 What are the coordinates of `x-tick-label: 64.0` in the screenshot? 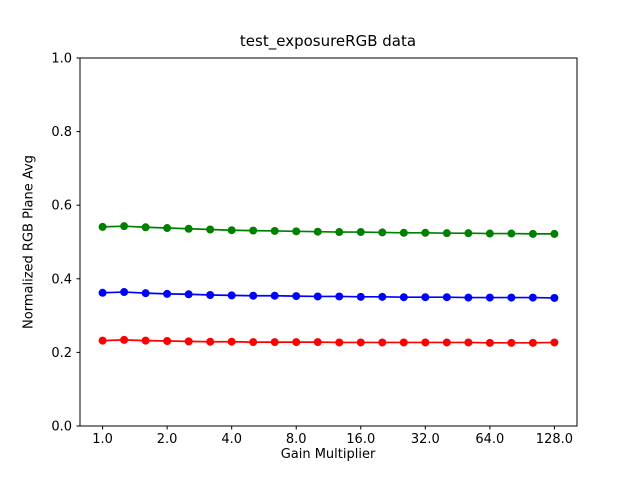 It's located at (489, 439).